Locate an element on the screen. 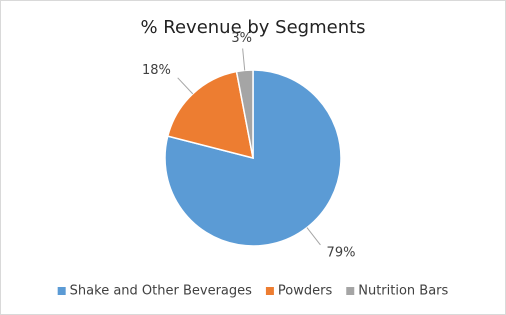 The image size is (506, 315). data-label: 18% is located at coordinates (156, 70).